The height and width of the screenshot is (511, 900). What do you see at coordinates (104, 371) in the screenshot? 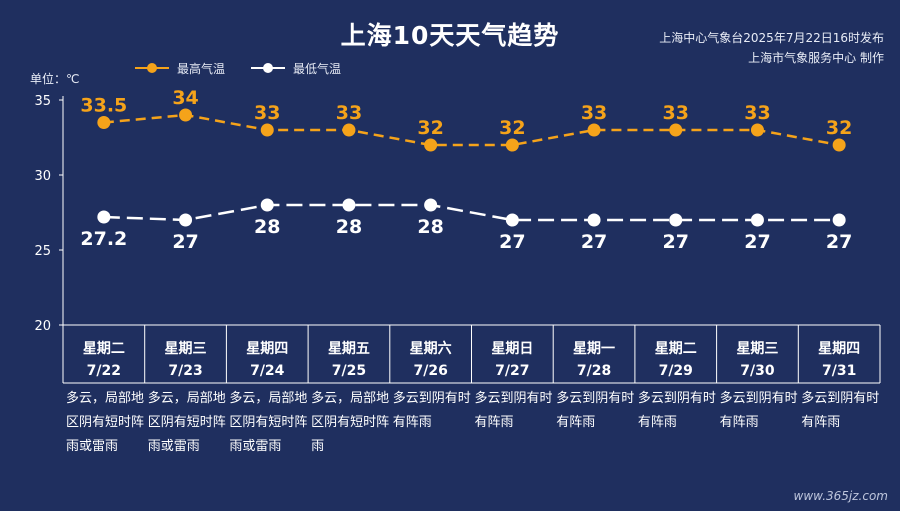
I see `date-label: 7/22` at bounding box center [104, 371].